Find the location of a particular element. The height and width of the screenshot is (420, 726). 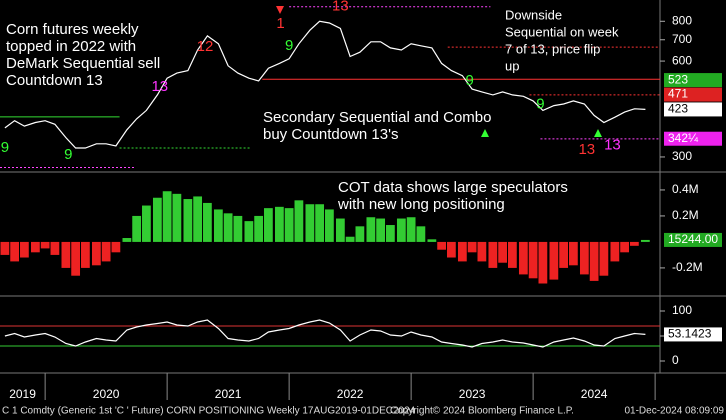

td-count: 1 is located at coordinates (280, 23).